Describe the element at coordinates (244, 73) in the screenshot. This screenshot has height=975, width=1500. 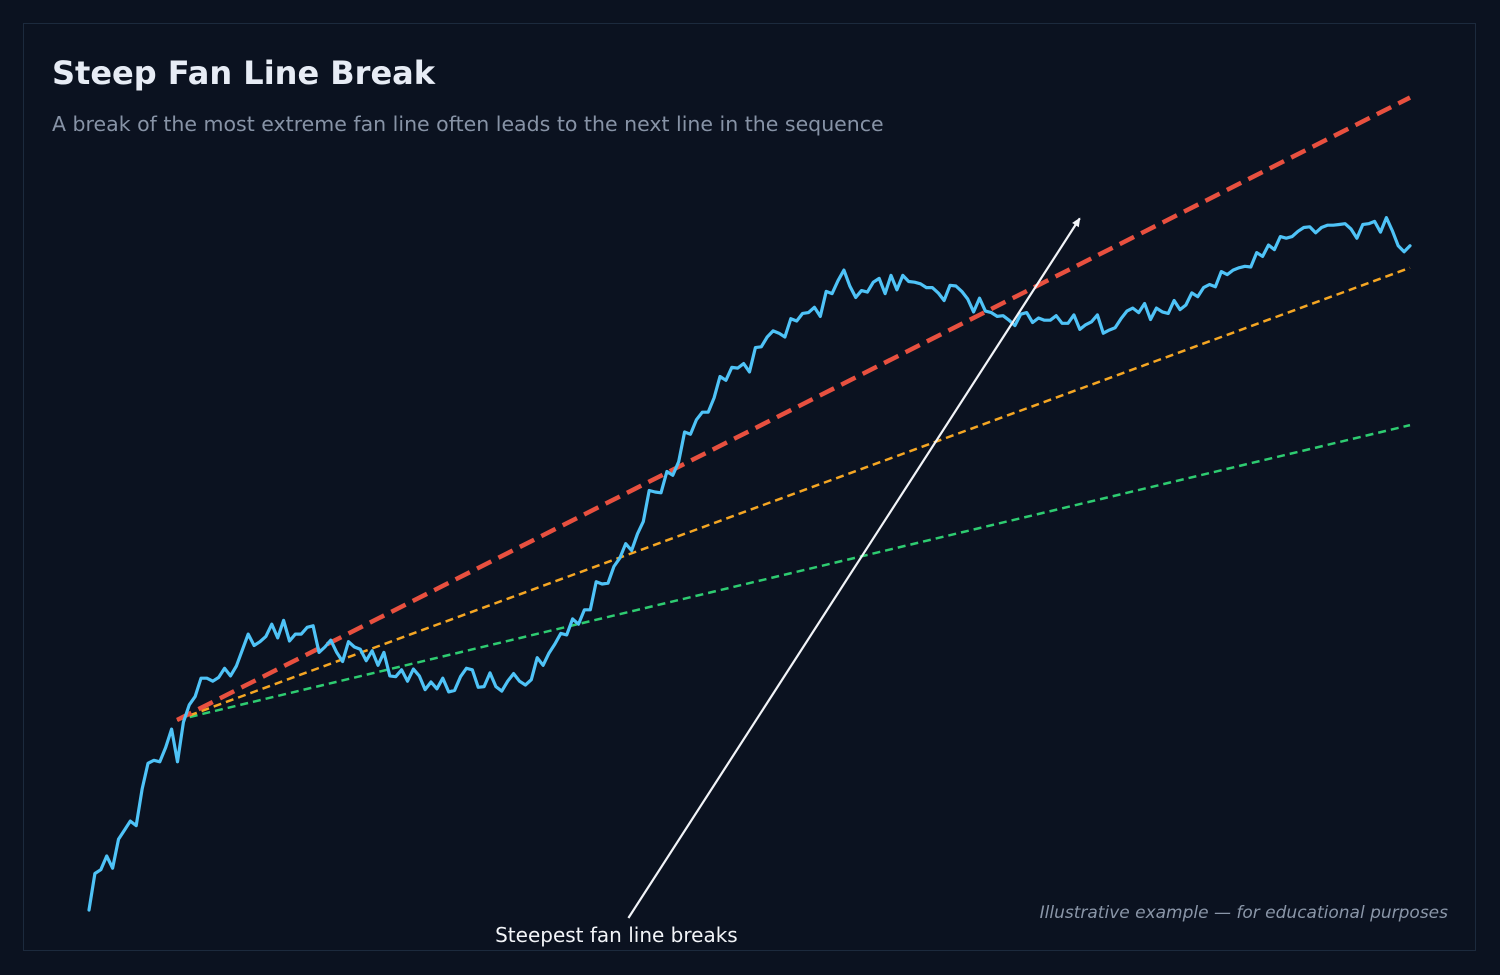
I see `chart-title: Steep Fan Line Break` at that location.